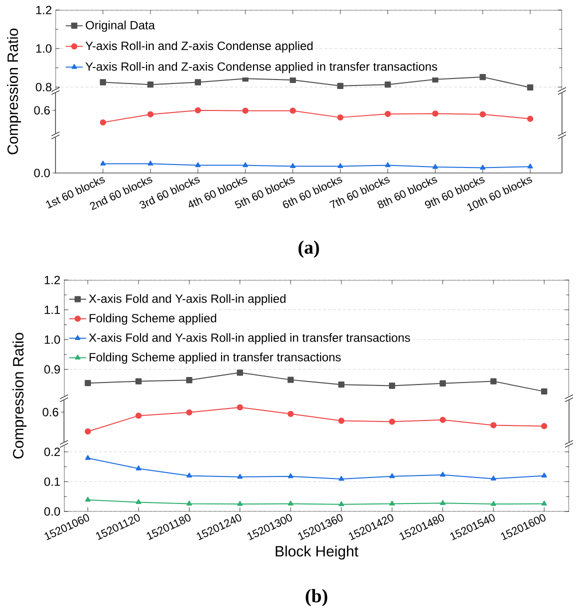 The image size is (576, 613). I want to click on y-tick-label: 0.1, so click(52, 481).